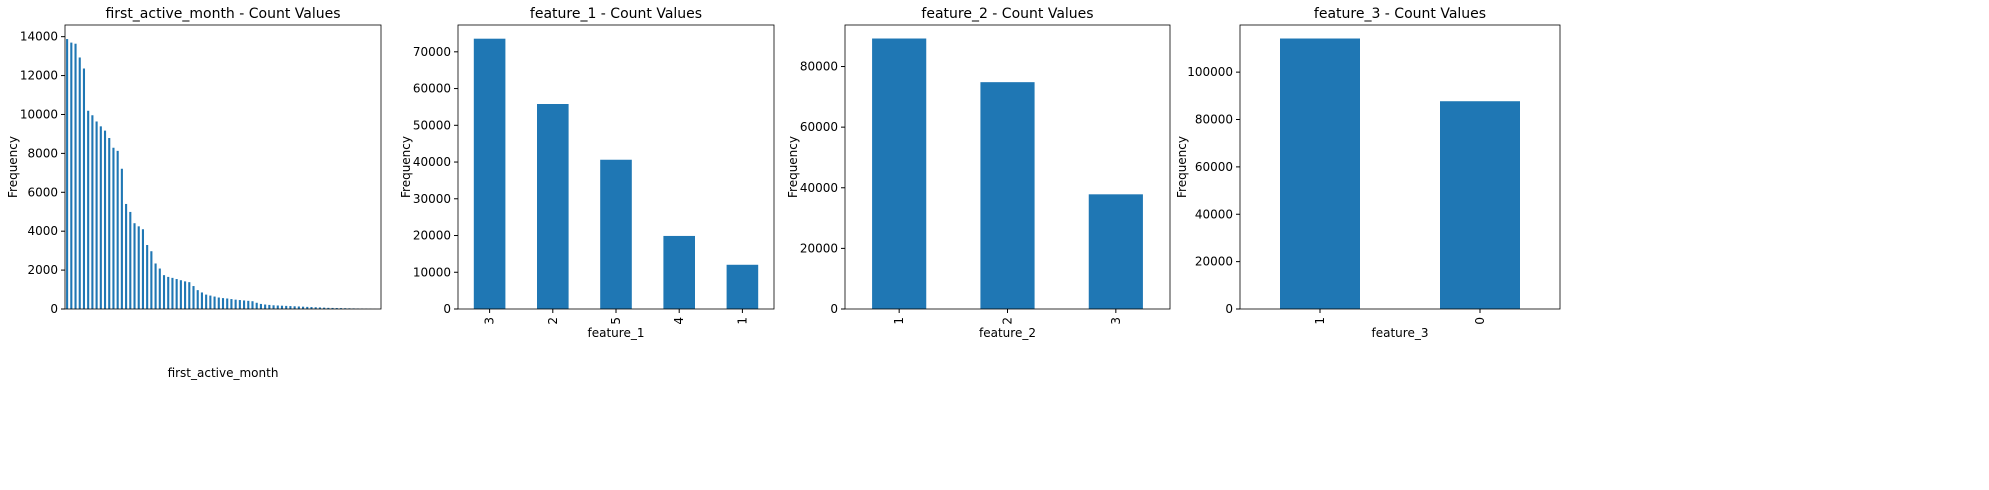  Describe the element at coordinates (616, 321) in the screenshot. I see `x-tick-label: 5` at that location.